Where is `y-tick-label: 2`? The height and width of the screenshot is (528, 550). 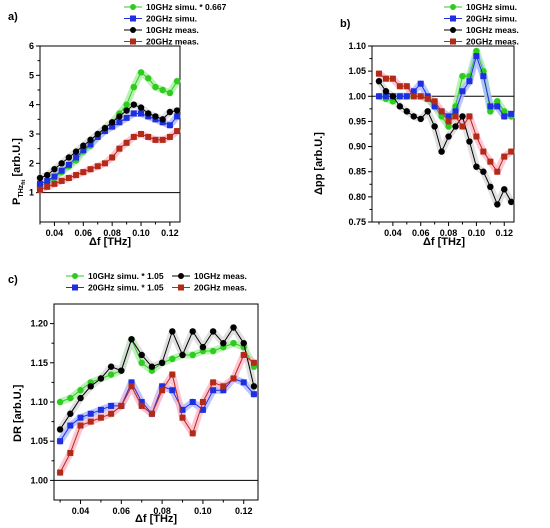 y-tick-label: 2 is located at coordinates (31, 163).